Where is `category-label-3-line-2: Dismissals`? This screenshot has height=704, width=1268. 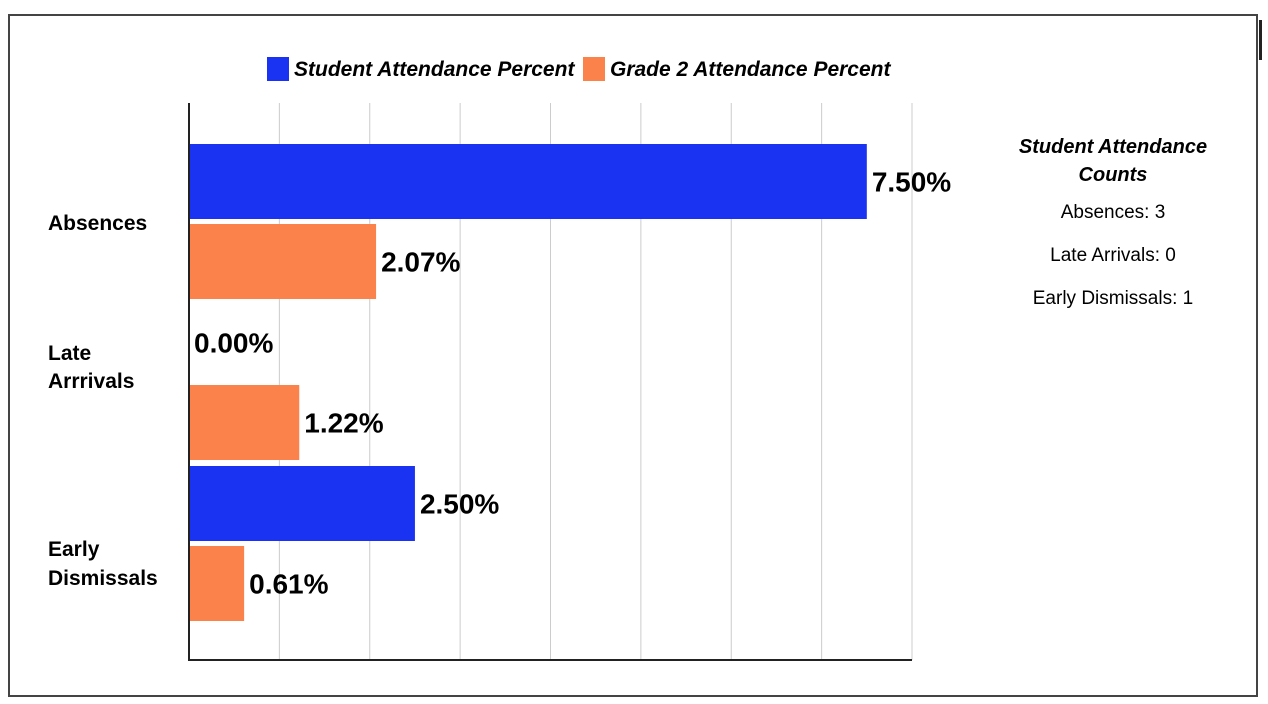 category-label-3-line-2: Dismissals is located at coordinates (103, 578).